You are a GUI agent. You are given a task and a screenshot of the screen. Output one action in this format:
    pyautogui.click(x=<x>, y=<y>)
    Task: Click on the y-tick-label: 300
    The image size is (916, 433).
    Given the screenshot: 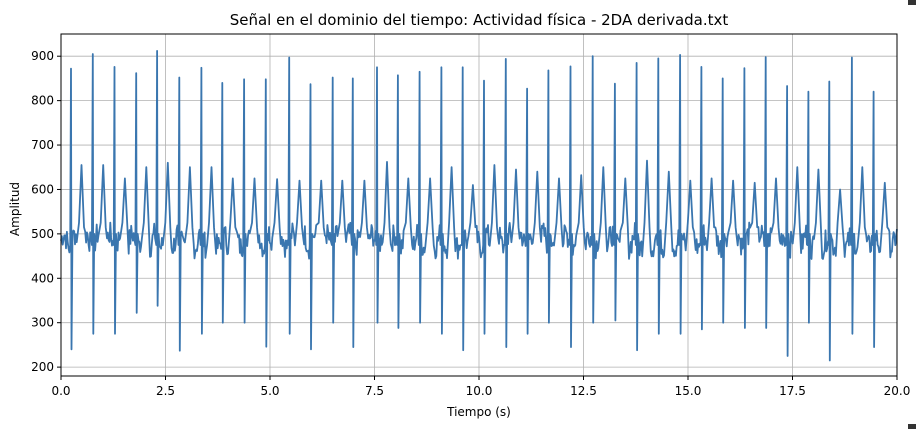 What is the action you would take?
    pyautogui.click(x=42, y=323)
    